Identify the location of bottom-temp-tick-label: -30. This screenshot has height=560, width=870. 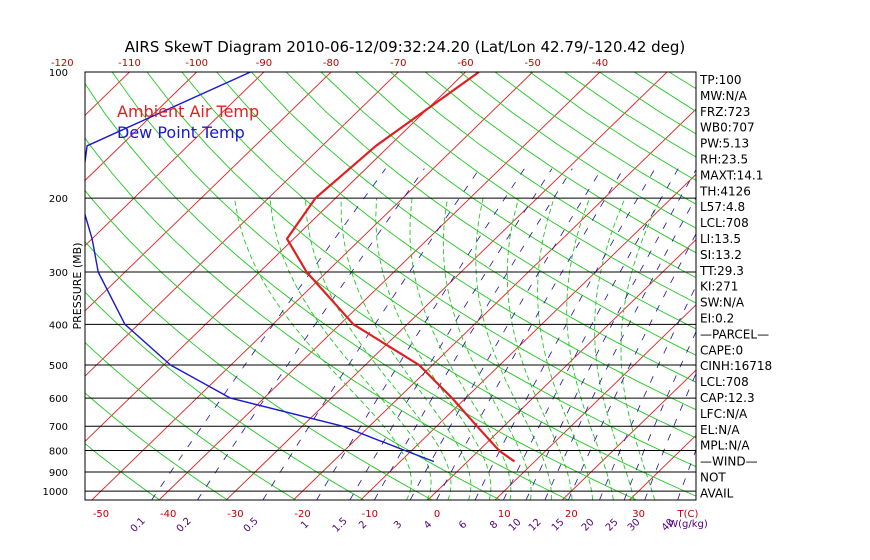
(235, 514).